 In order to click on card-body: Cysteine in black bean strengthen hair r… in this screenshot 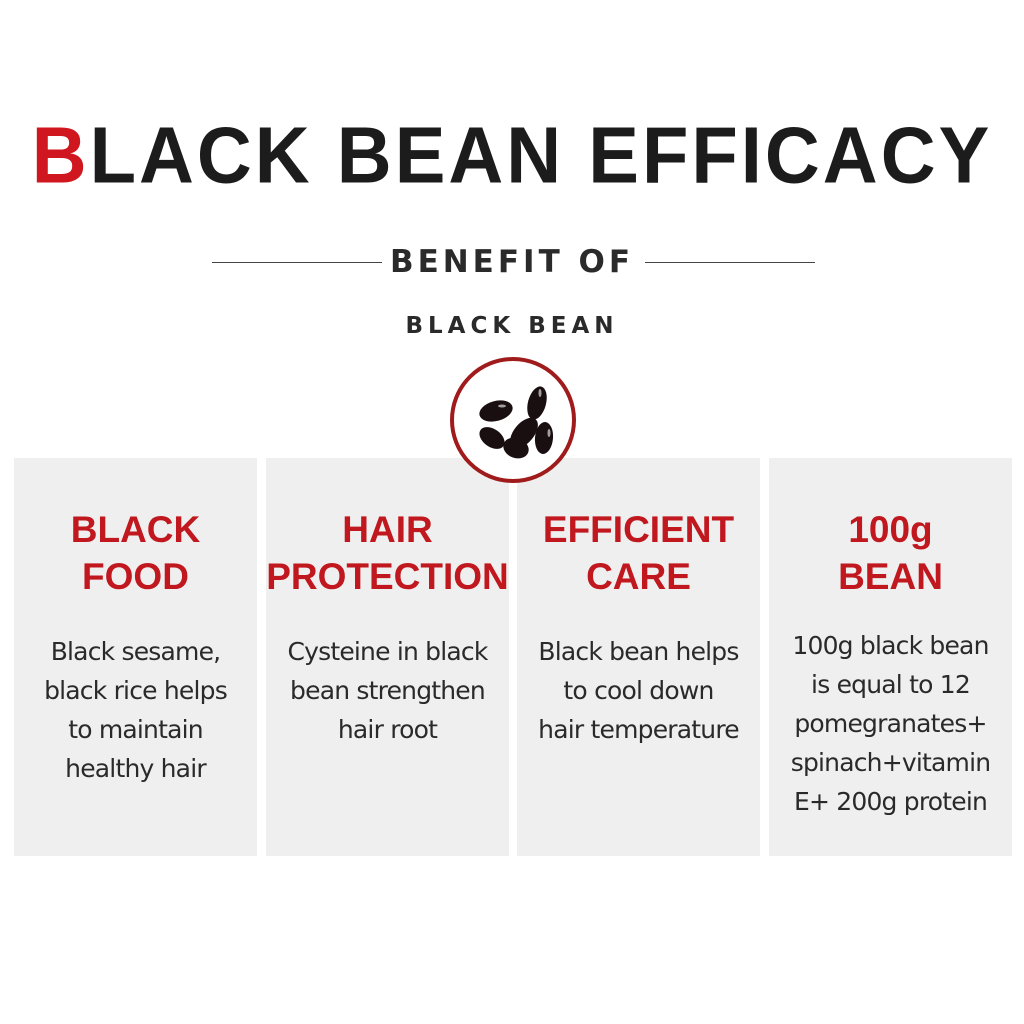, I will do `click(387, 690)`.